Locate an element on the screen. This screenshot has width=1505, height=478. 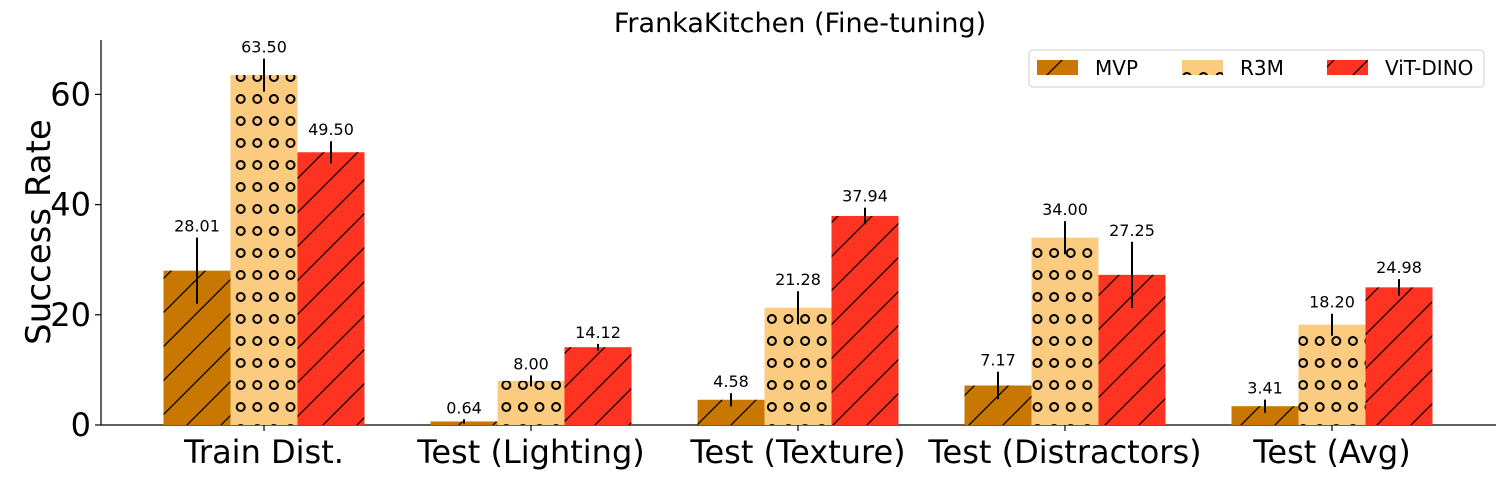
y-tick-label: 40 is located at coordinates (70, 205).